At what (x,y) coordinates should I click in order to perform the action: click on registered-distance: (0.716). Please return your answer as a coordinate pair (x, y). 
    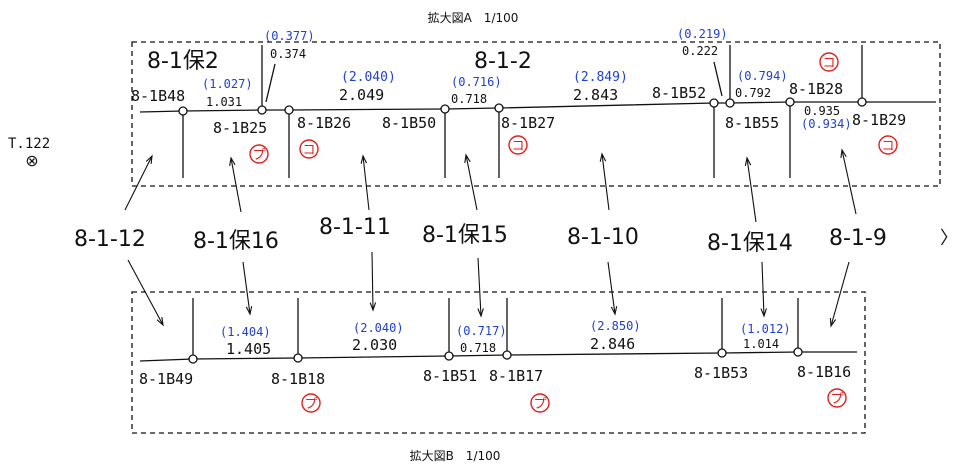
    Looking at the image, I should click on (476, 82).